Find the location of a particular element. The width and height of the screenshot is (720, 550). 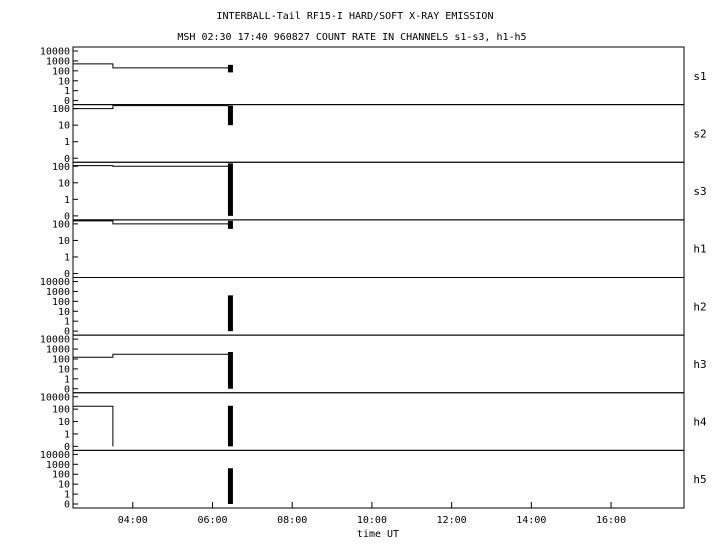

burst-mark-s1 is located at coordinates (230, 68).